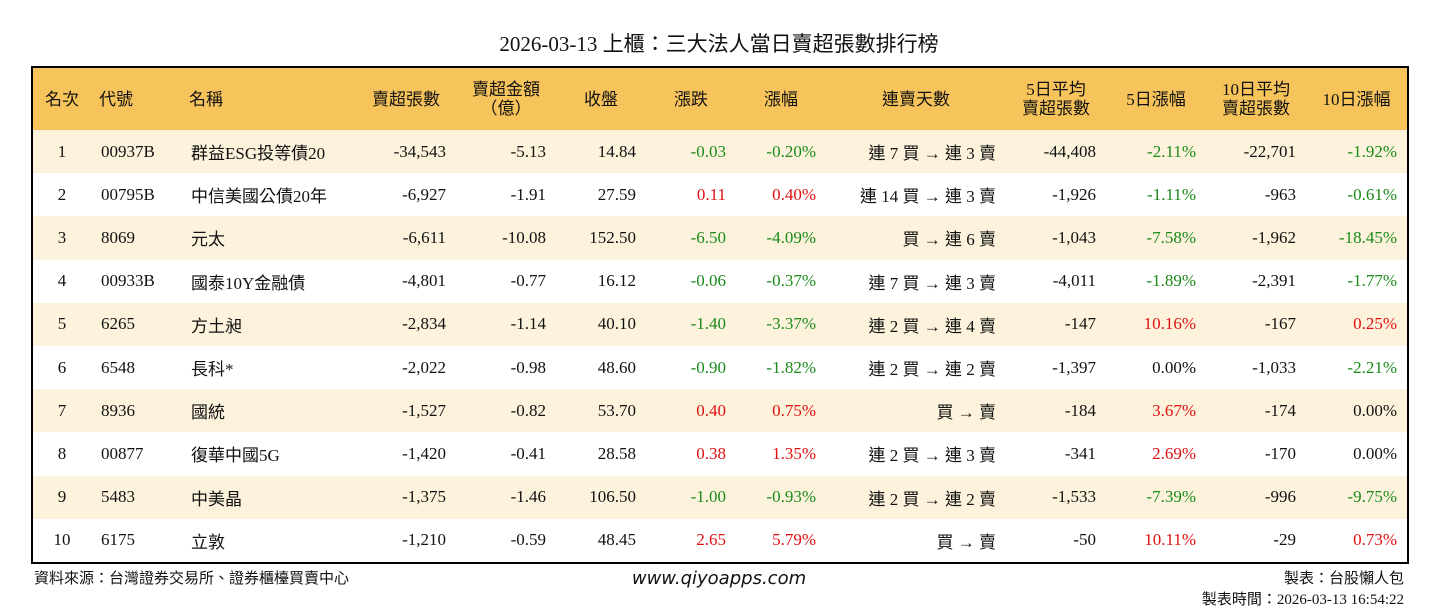  I want to click on table-cell: 群益ESG投等債20, so click(258, 154).